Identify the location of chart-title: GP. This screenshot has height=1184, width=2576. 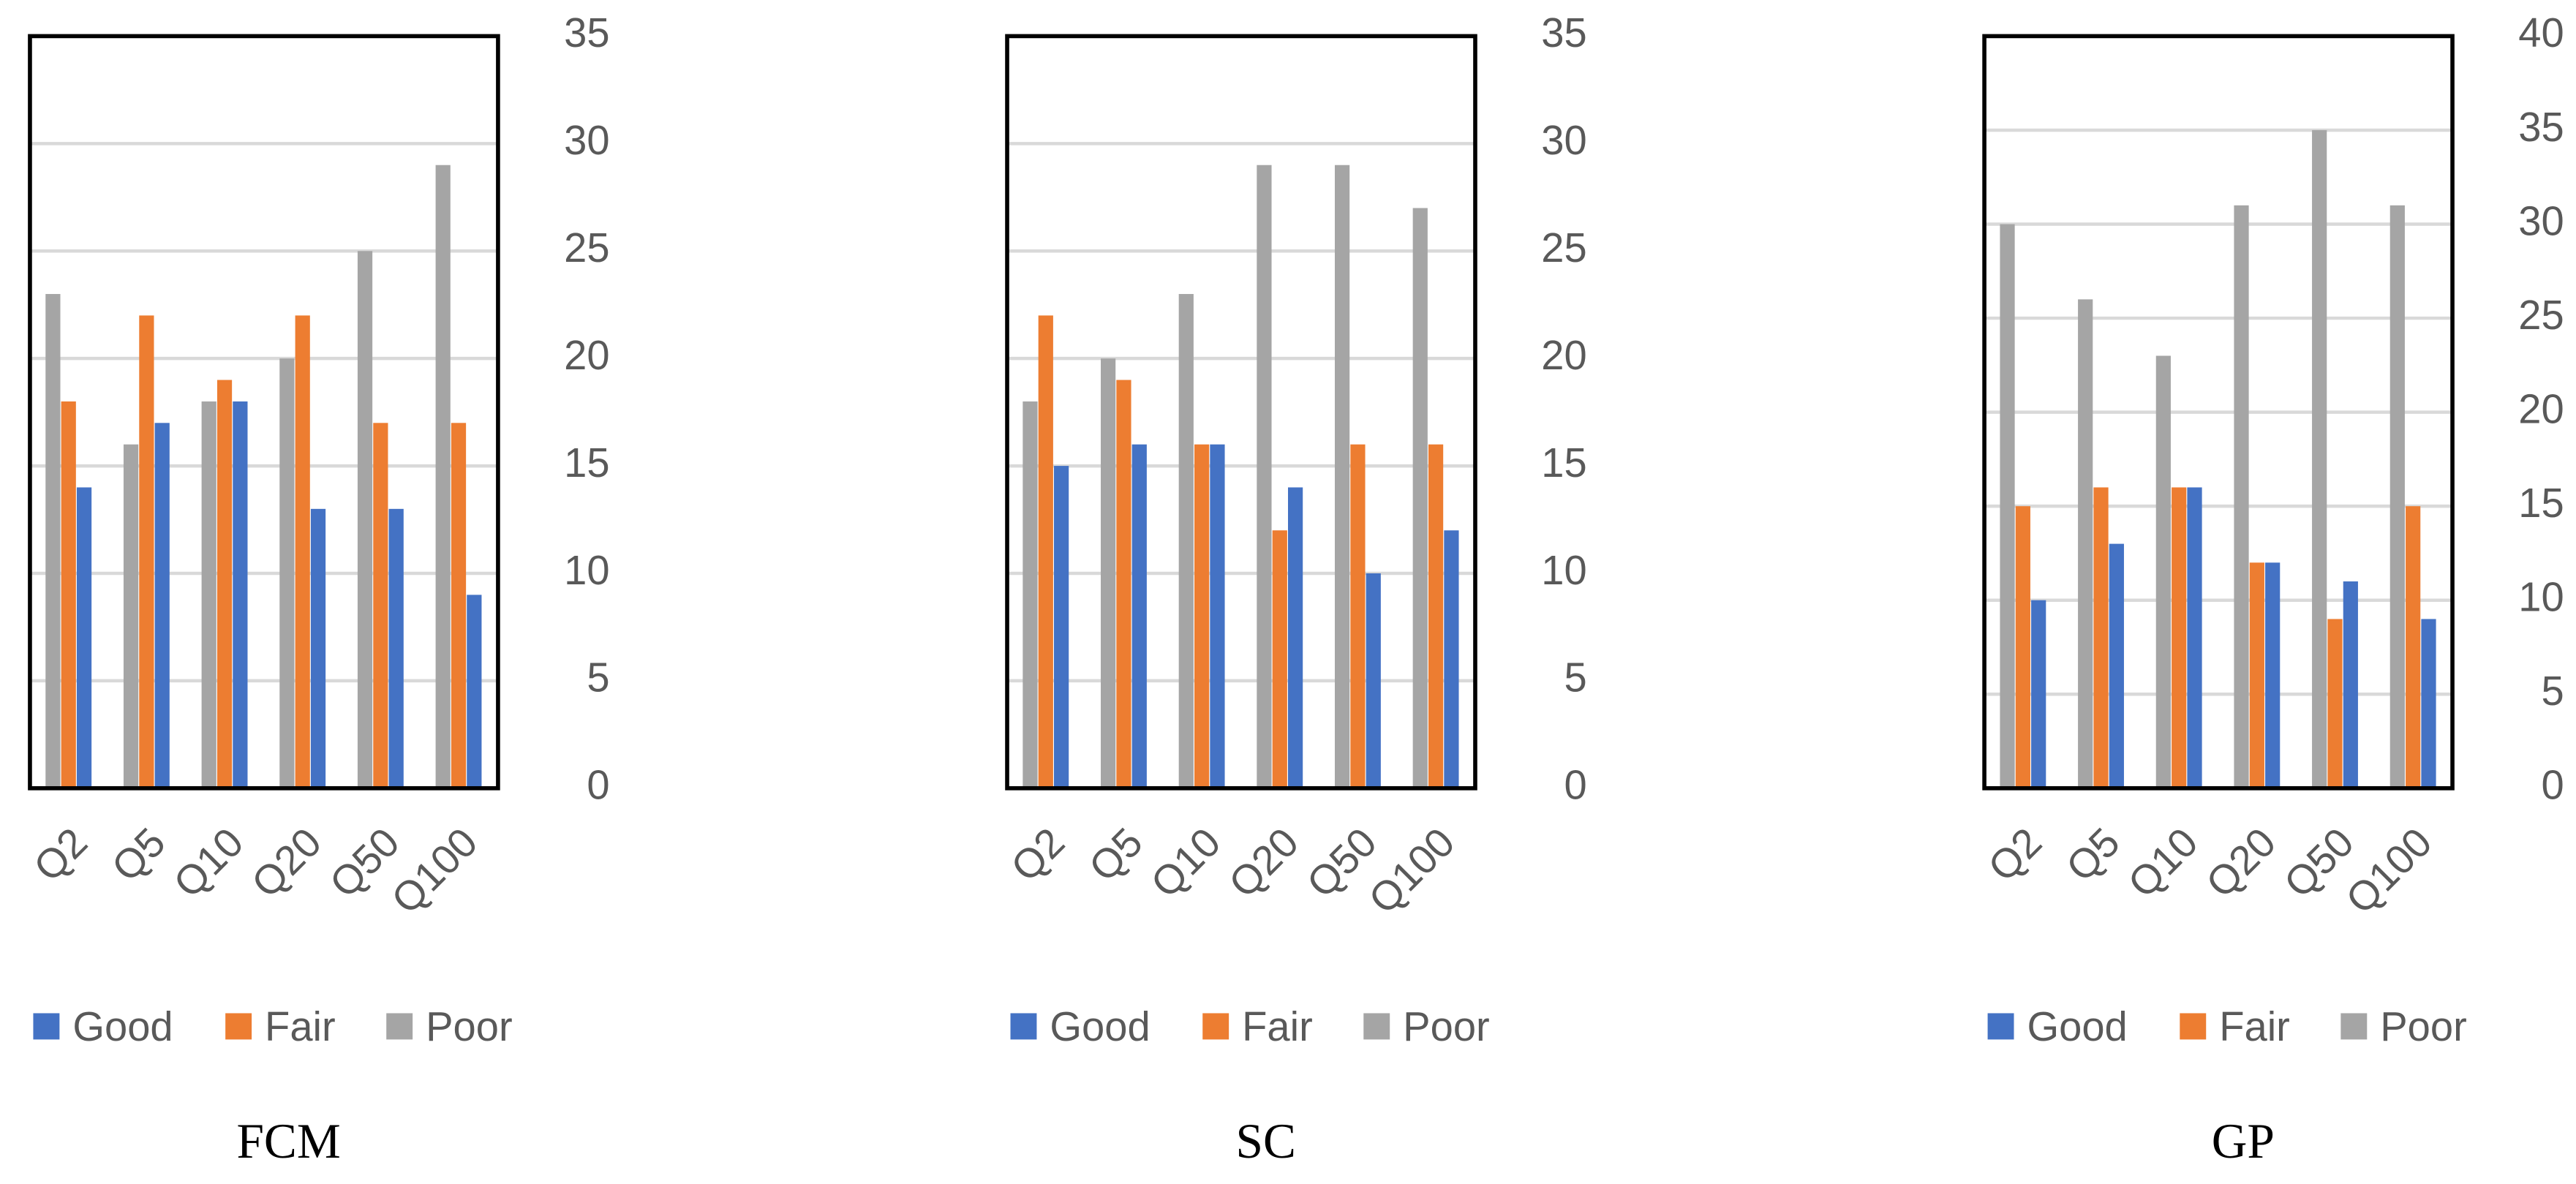
(2243, 1141).